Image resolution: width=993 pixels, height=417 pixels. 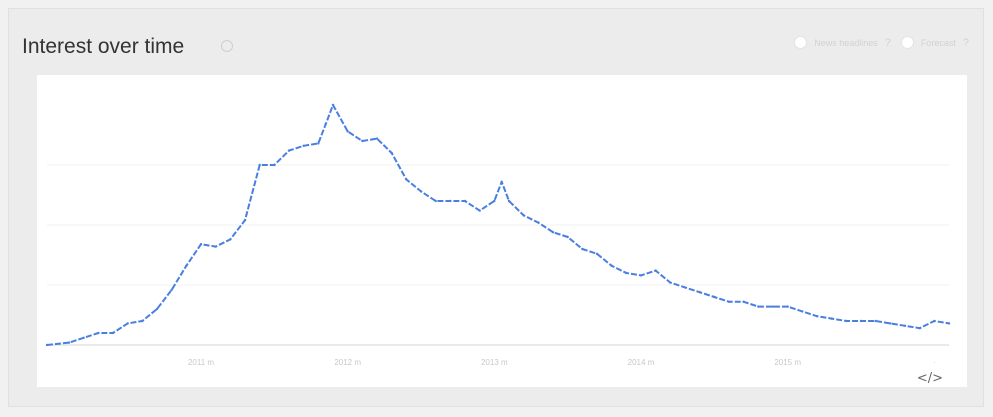 I want to click on forecast-help-icon: ?, so click(x=965, y=42).